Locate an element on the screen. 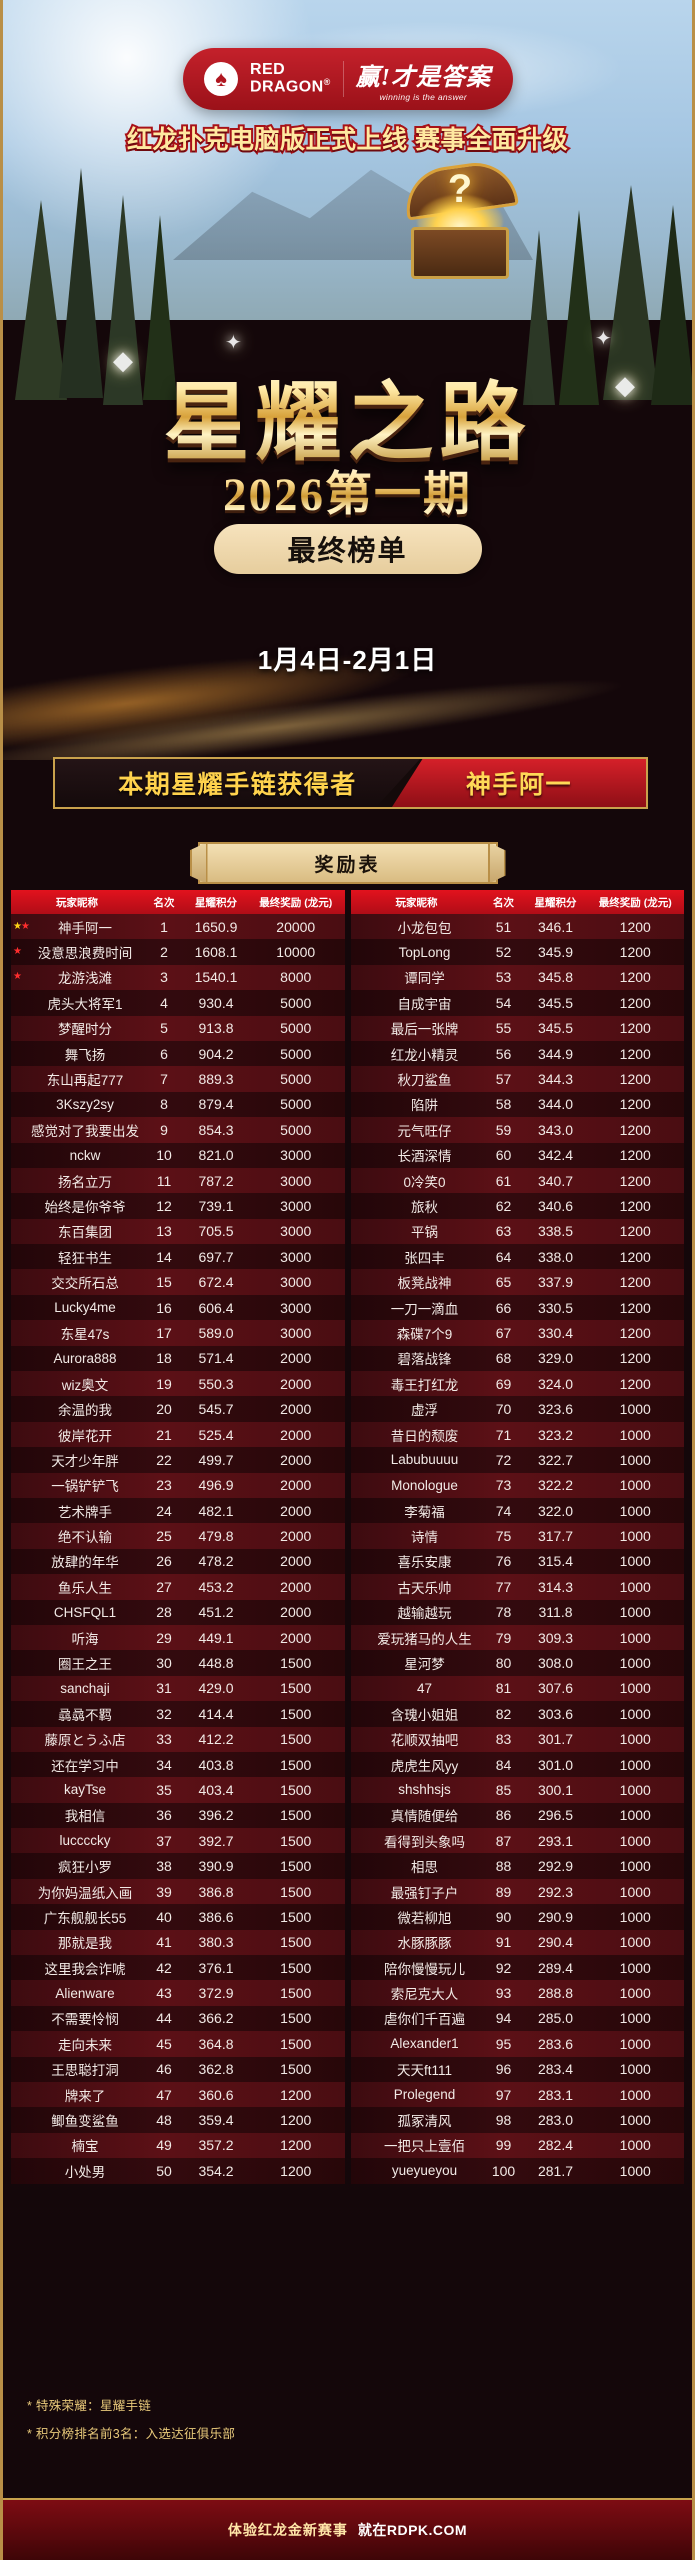 This screenshot has height=2560, width=695. cell-player-name: 轻狂书生 is located at coordinates (85, 1258).